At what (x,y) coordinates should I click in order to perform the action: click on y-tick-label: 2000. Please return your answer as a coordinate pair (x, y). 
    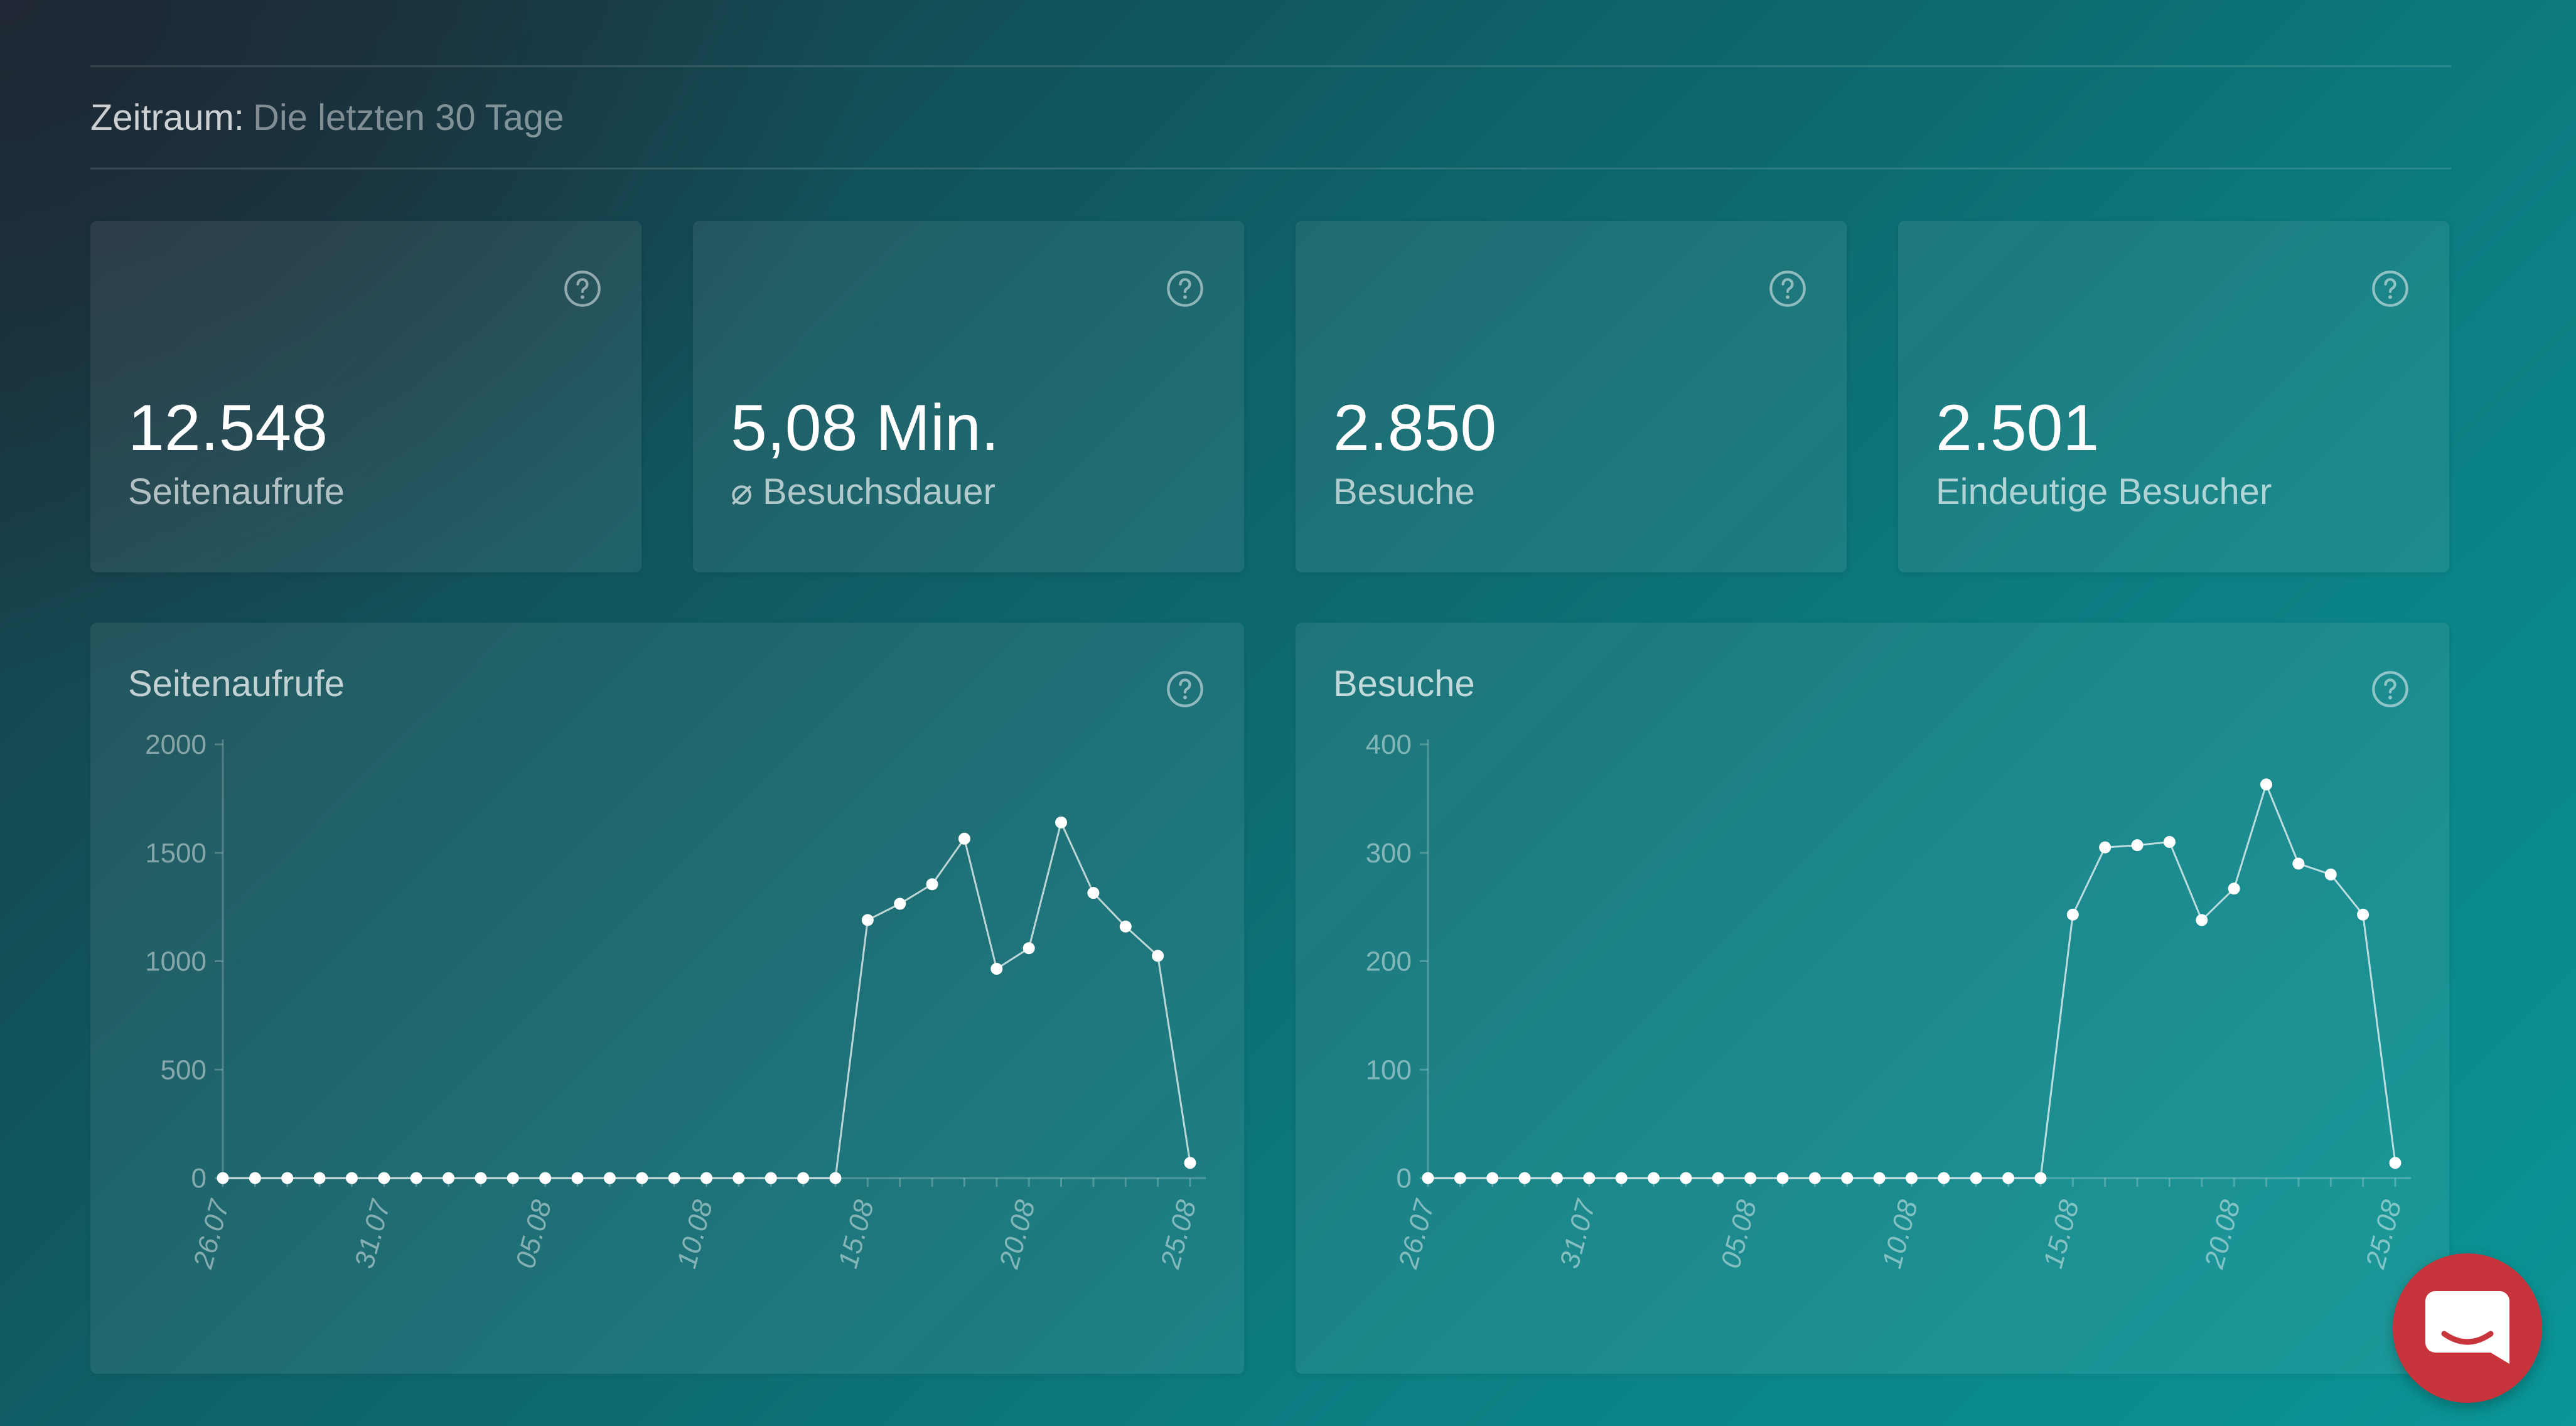
    Looking at the image, I should click on (176, 744).